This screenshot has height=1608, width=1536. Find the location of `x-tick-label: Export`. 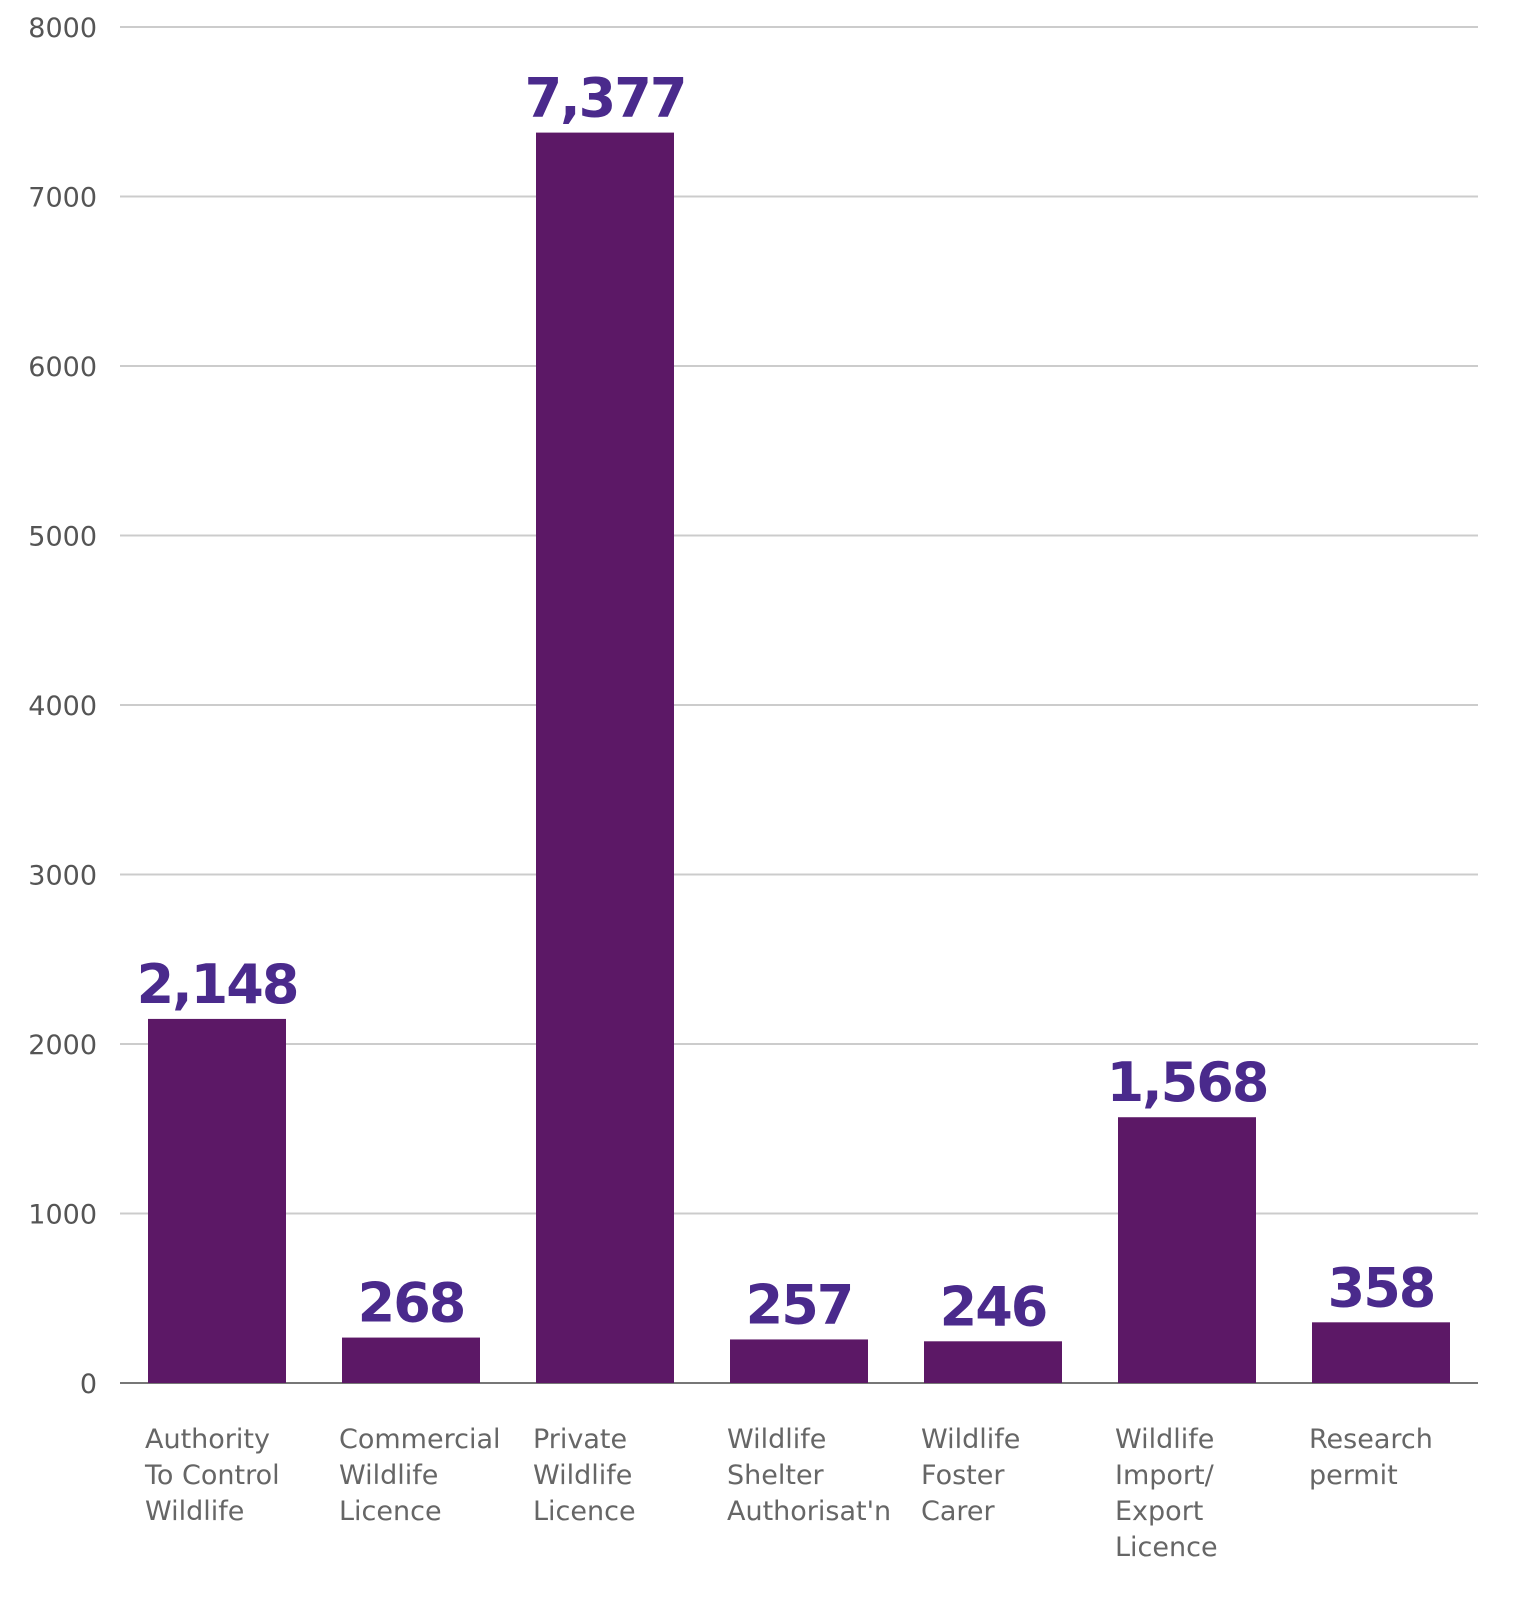

x-tick-label: Export is located at coordinates (1159, 1511).